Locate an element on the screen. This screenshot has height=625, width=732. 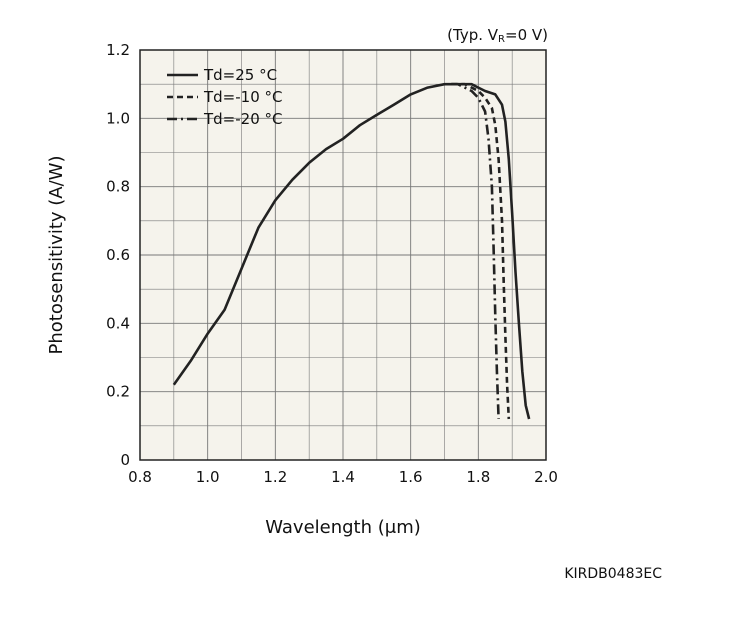
y-axis-title: Photosensitivity (A/W) is located at coordinates (56, 255).